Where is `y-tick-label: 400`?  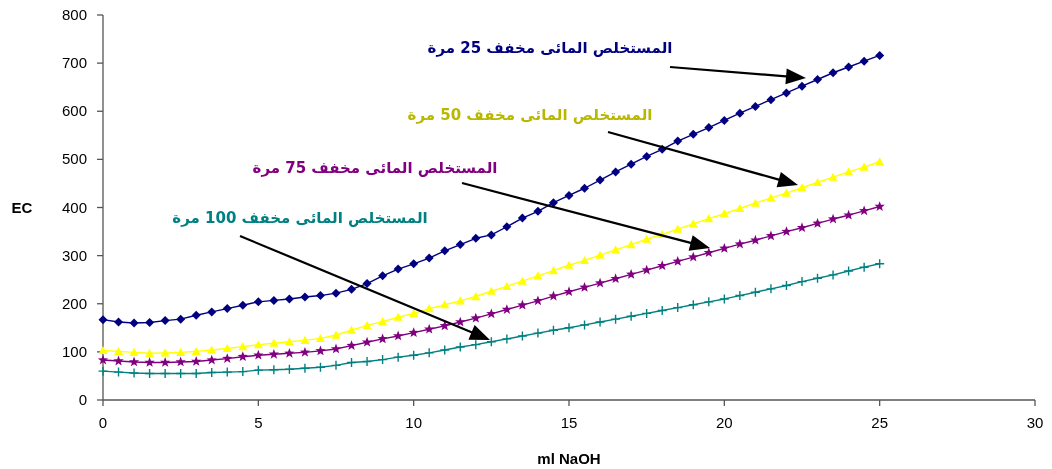 y-tick-label: 400 is located at coordinates (74, 207).